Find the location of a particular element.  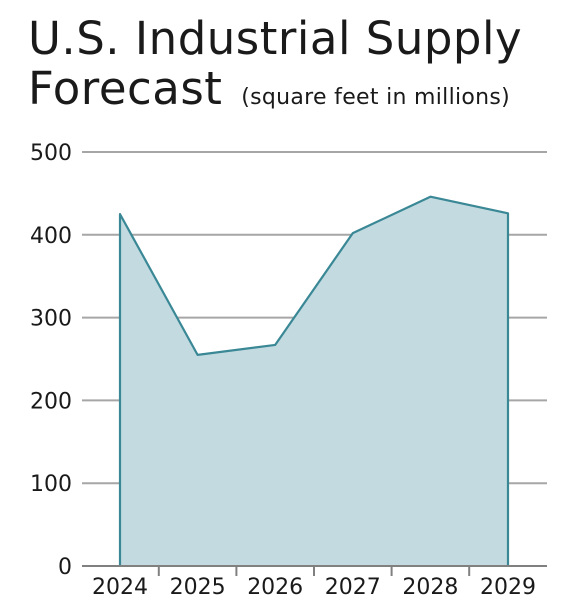

x-tick-label-2026: 2026 is located at coordinates (275, 587).